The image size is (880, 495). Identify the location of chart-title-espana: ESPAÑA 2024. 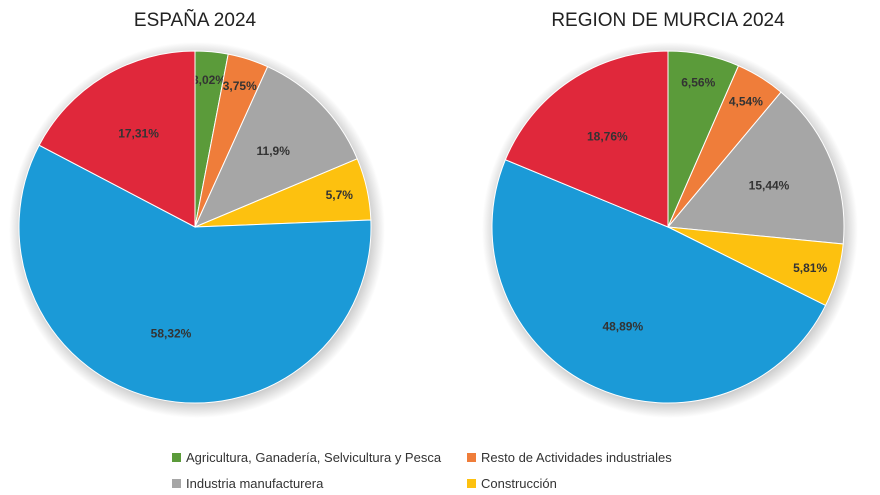
(195, 20).